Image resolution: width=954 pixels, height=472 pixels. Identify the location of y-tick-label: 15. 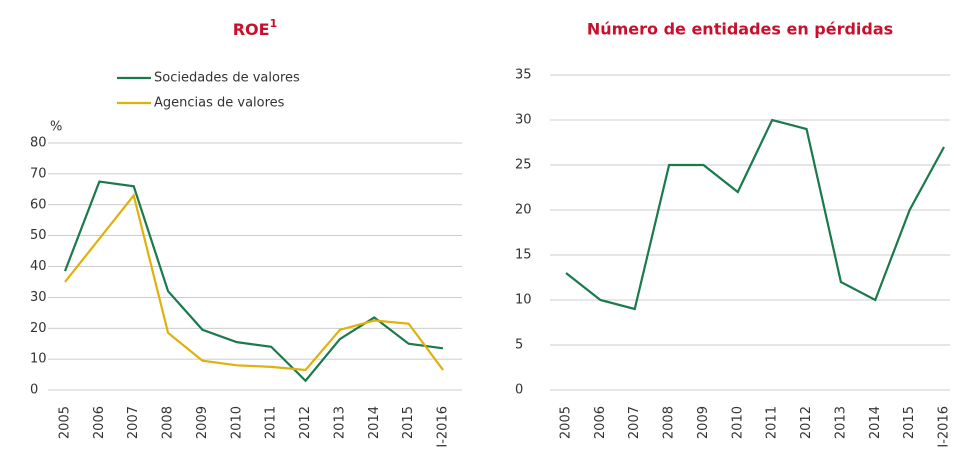
(523, 255).